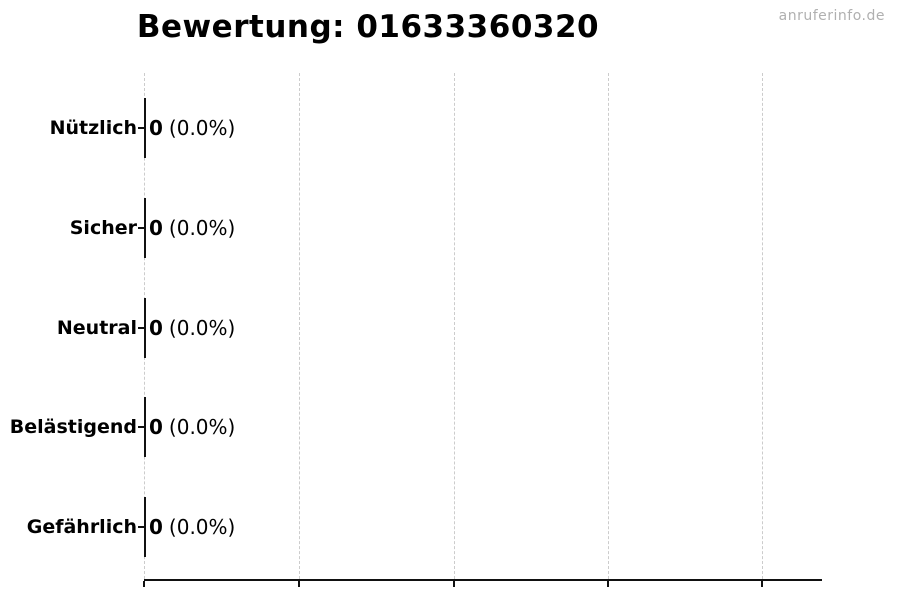  What do you see at coordinates (81, 527) in the screenshot?
I see `category-label: Gefährlich` at bounding box center [81, 527].